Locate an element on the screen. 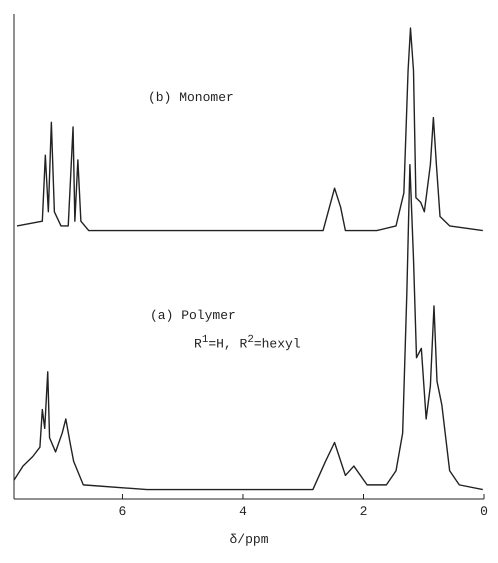 The height and width of the screenshot is (563, 498). x-axis-title: δ/ppm is located at coordinates (249, 539).